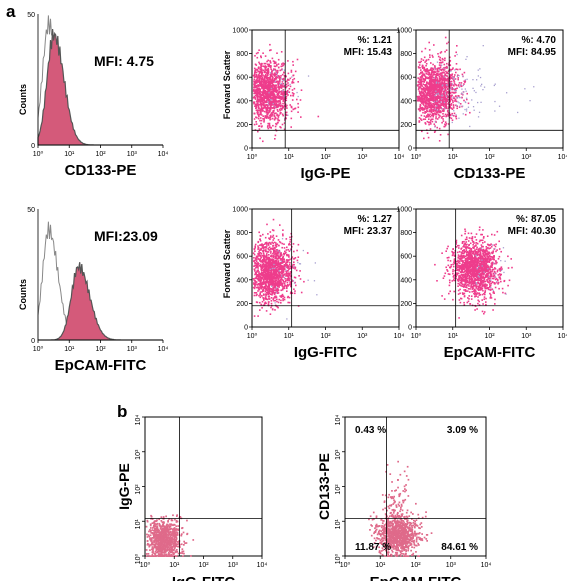 Image resolution: width=567 pixels, height=581 pixels. Describe the element at coordinates (375, 219) in the screenshot. I see `stat-percent: %: 1.27` at that location.